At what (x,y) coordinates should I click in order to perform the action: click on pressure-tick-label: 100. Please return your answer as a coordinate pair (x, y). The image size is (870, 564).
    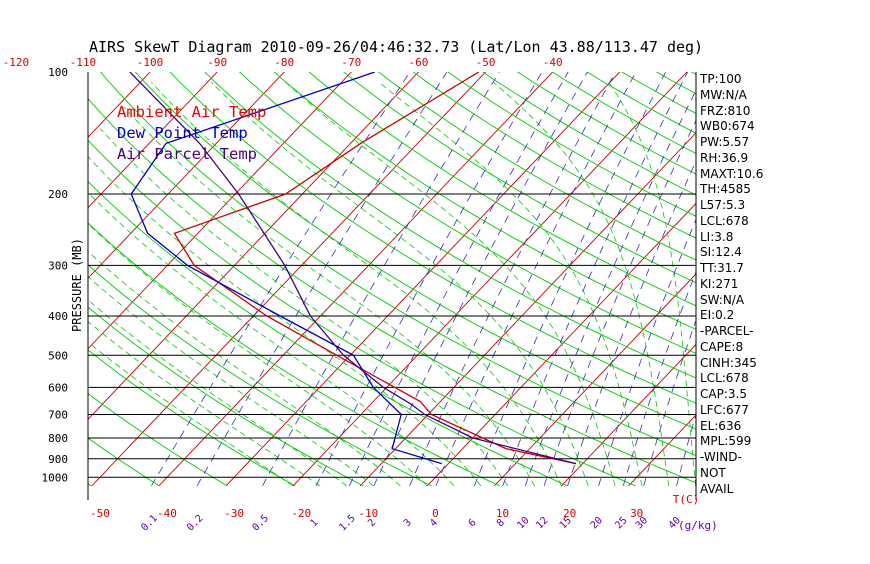
    Looking at the image, I should click on (58, 72).